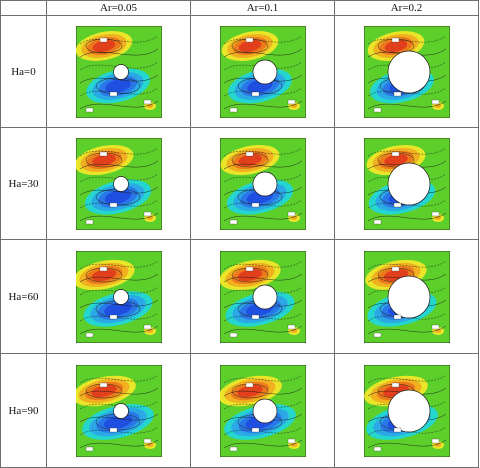 Image resolution: width=480 pixels, height=468 pixels. I want to click on contour-plot-ha90-ar01, so click(262, 410).